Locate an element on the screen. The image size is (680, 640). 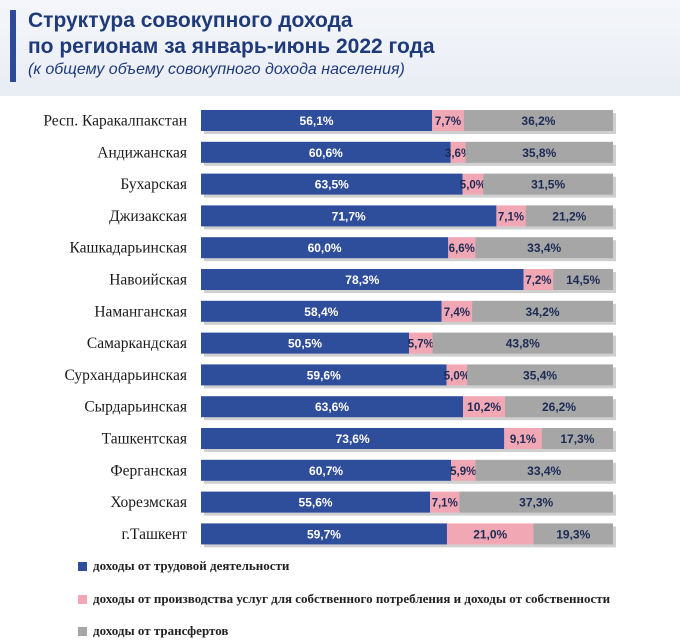
data-label-labor: 56,1% is located at coordinates (317, 121).